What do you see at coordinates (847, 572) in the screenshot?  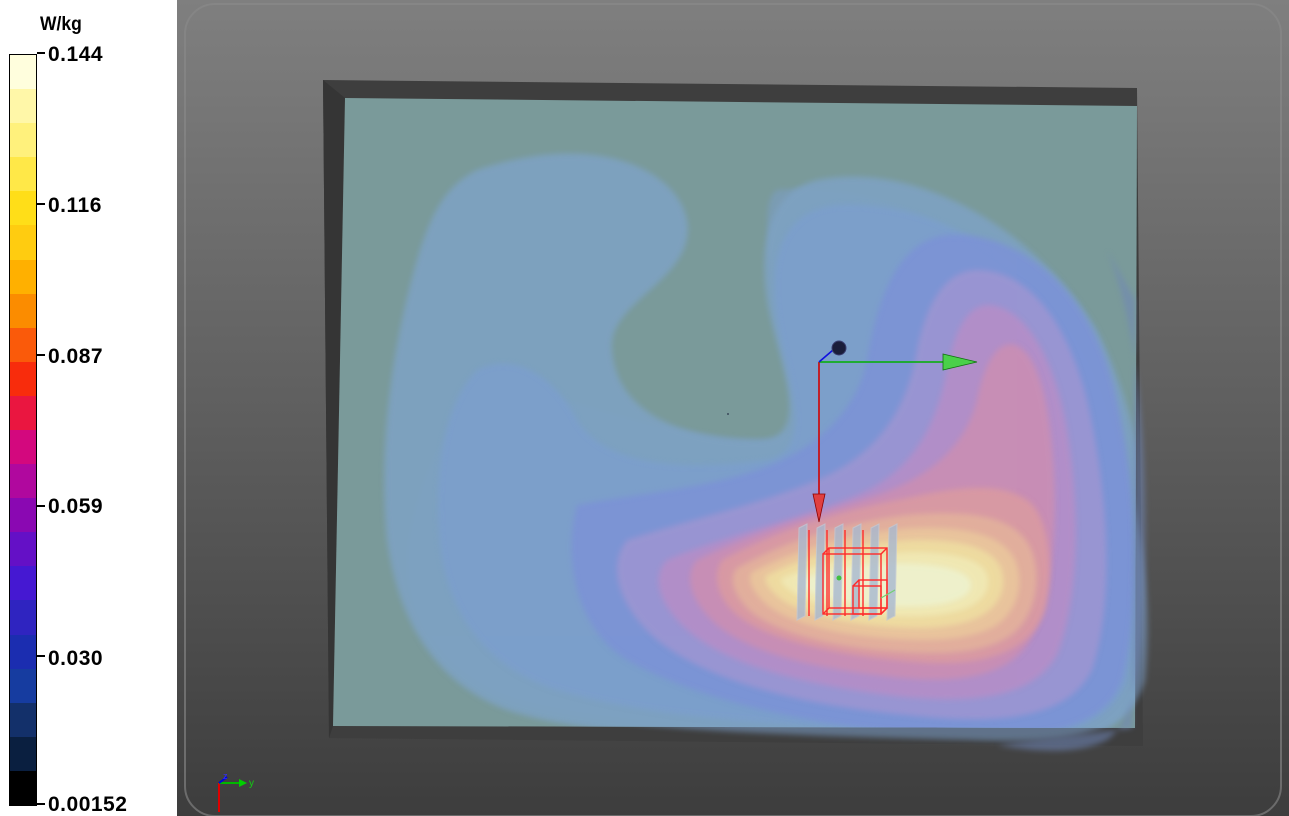 I see `probe-structure` at bounding box center [847, 572].